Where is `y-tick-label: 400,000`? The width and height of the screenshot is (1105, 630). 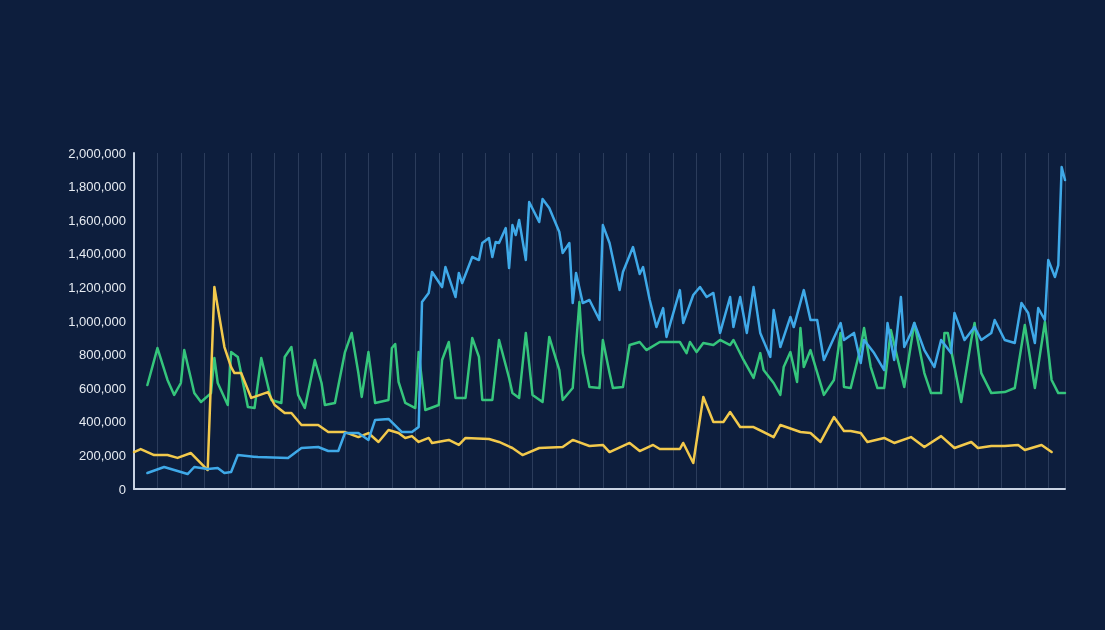 y-tick-label: 400,000 is located at coordinates (102, 422).